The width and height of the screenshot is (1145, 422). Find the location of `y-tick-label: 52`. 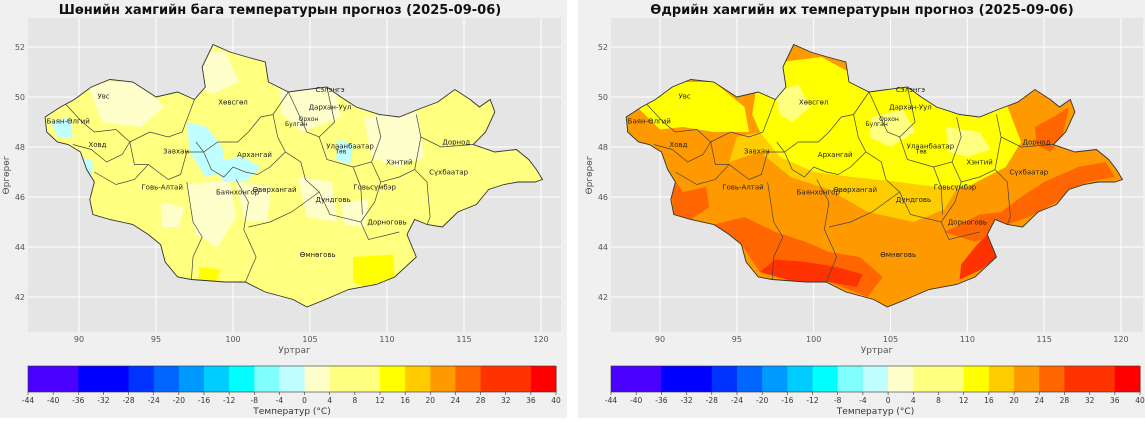

y-tick-label: 52 is located at coordinates (20, 47).